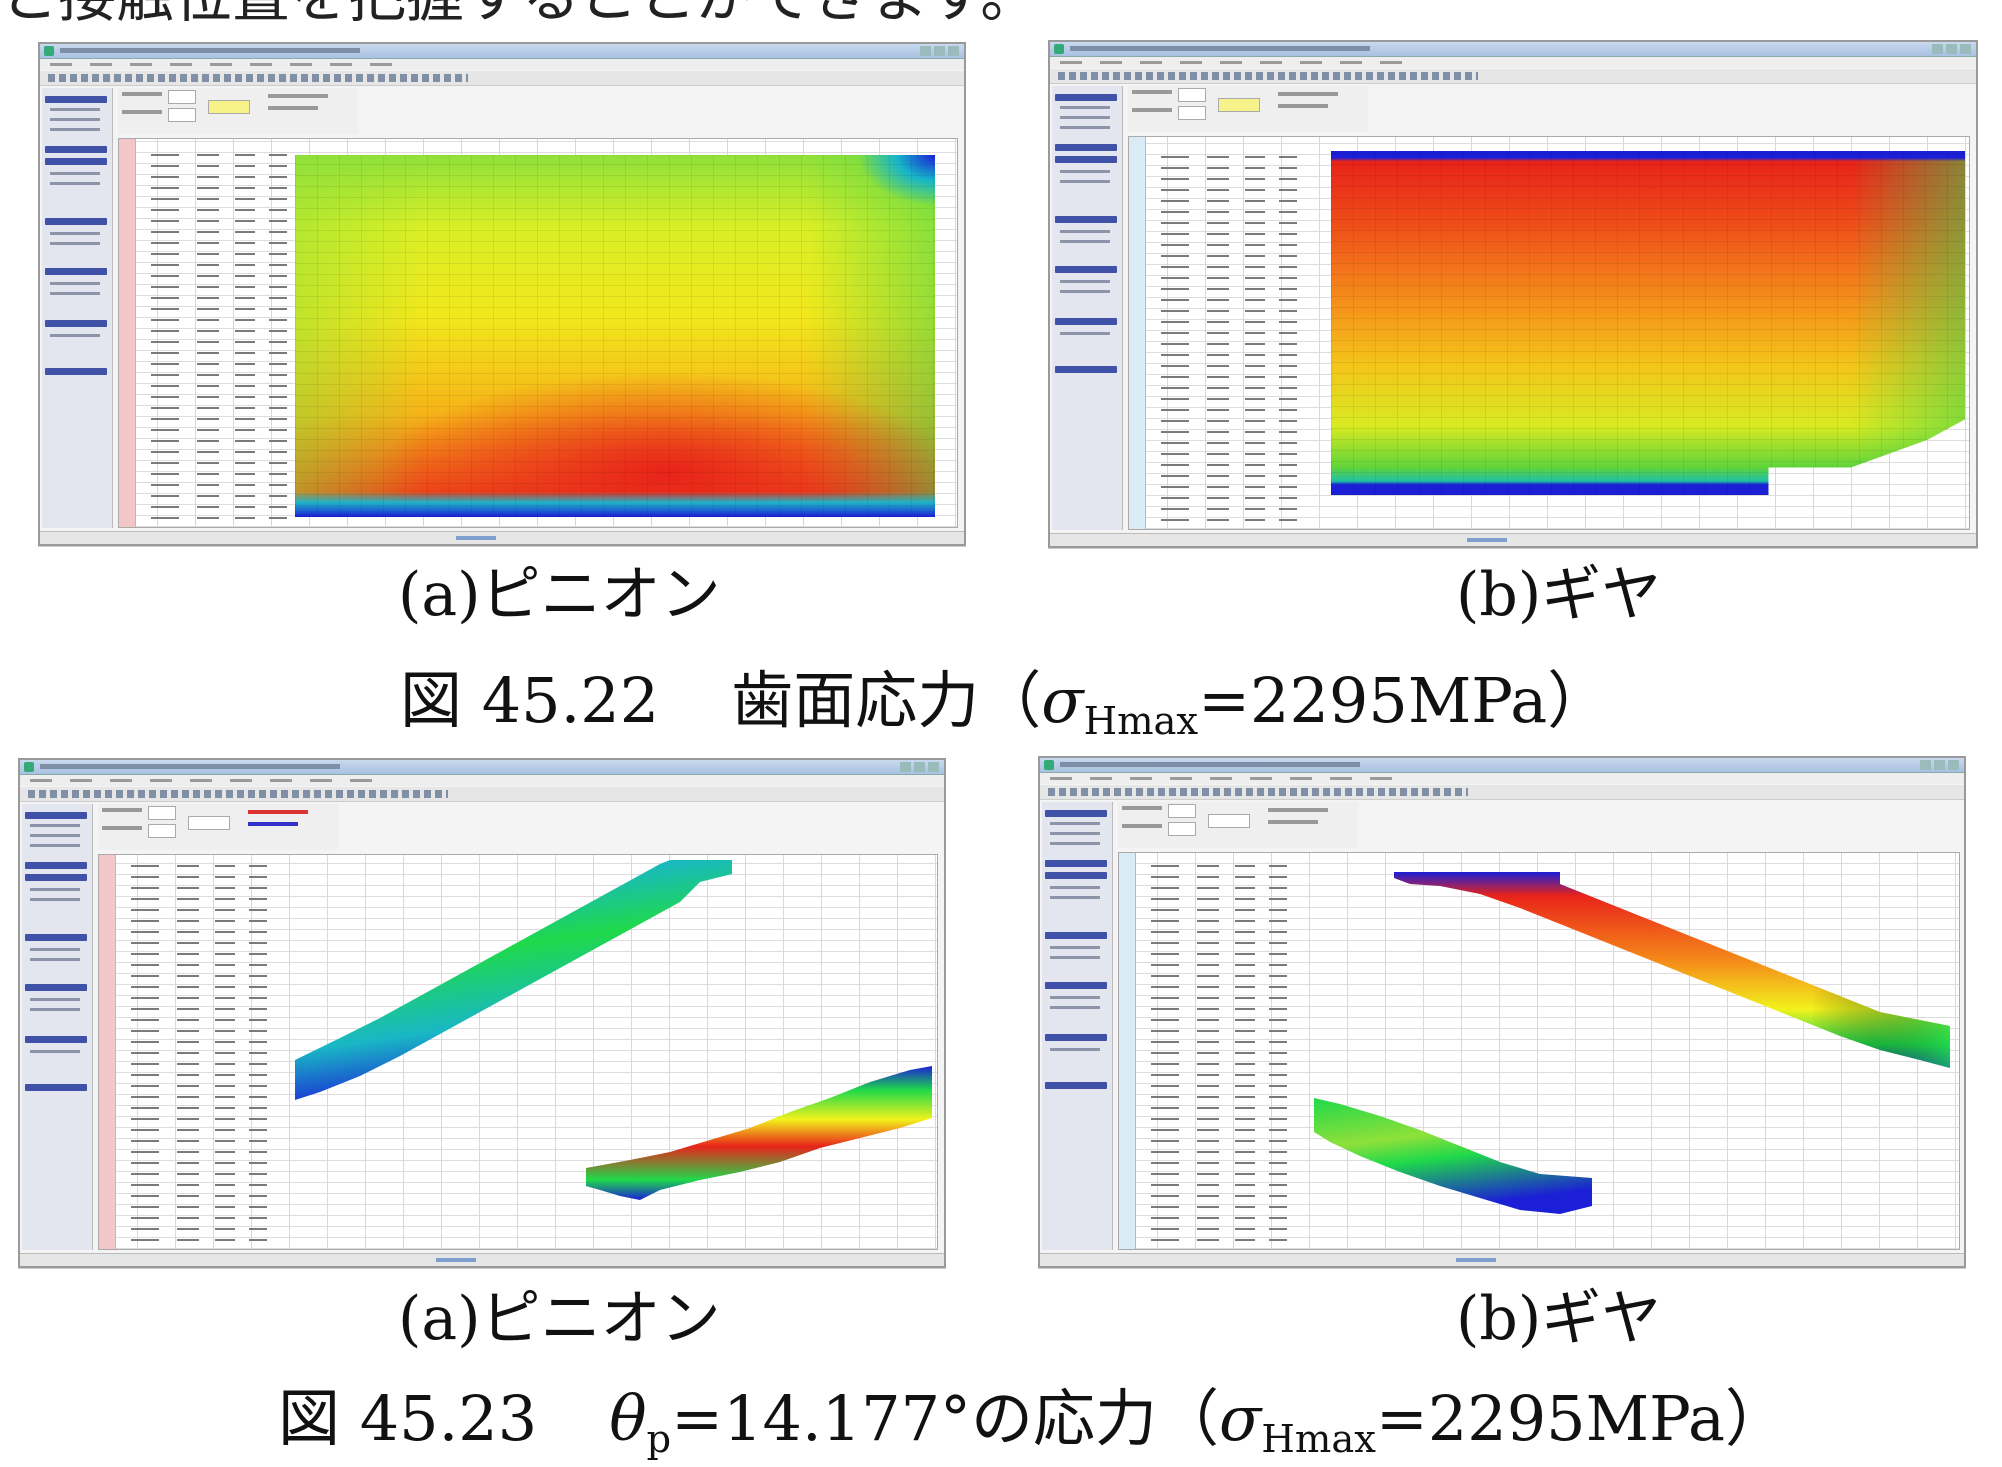  What do you see at coordinates (1672, 970) in the screenshot?
I see `contact-band-upper-edge` at bounding box center [1672, 970].